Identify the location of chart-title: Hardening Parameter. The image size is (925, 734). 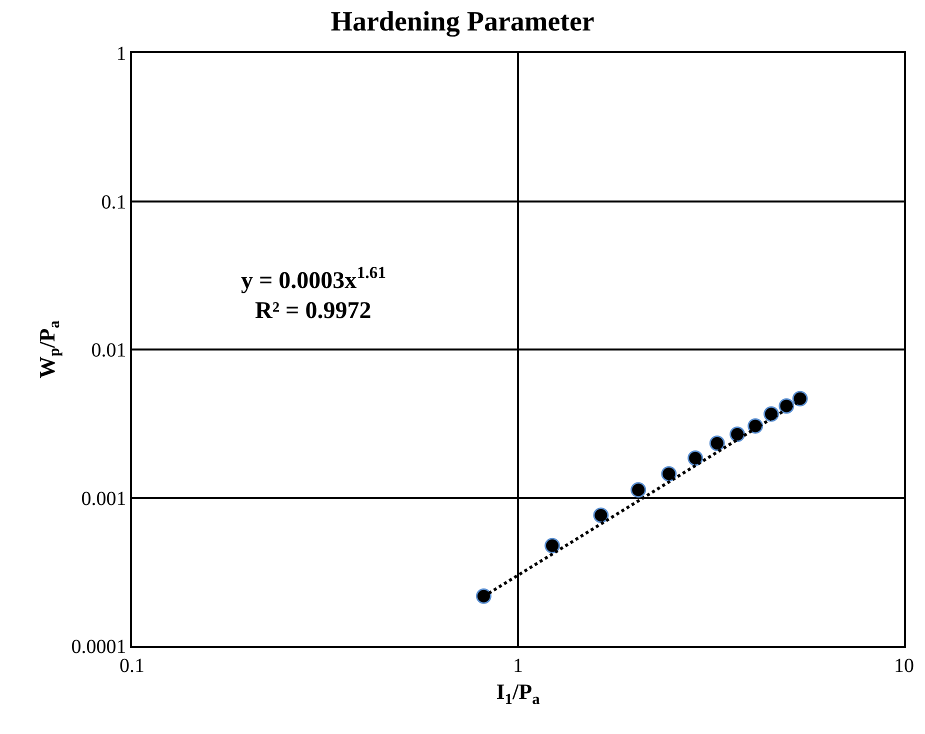
(462, 22).